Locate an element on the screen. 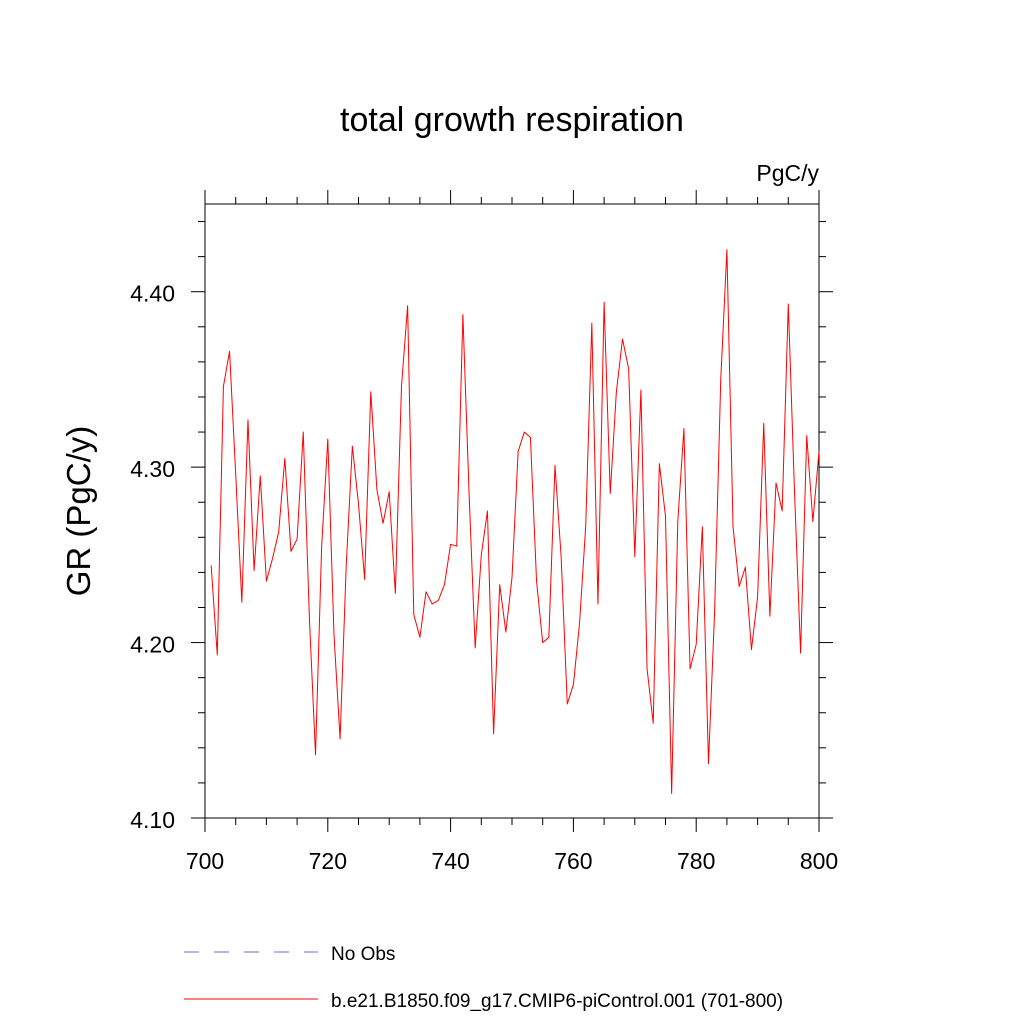 This screenshot has width=1024, height=1024. legend-label-0: No Obs is located at coordinates (363, 954).